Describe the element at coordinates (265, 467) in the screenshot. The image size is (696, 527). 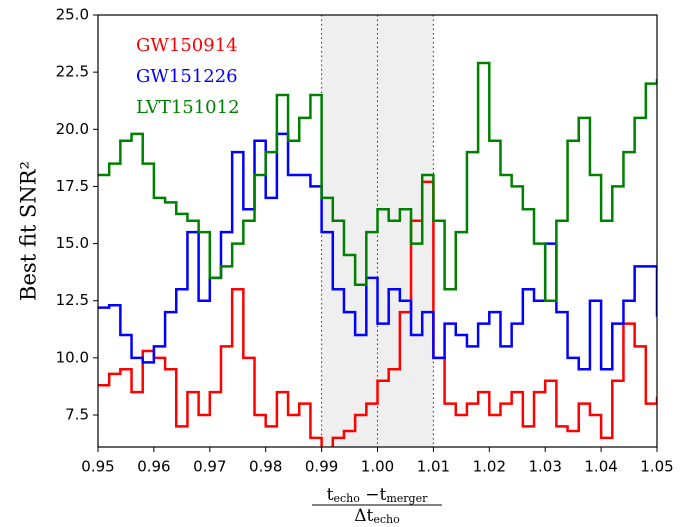
I see `x-tick-label: 0.98` at that location.